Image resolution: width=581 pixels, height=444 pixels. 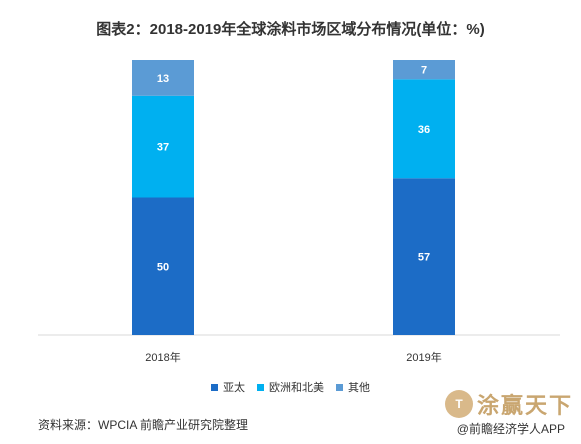 I want to click on x-tick-label: 2018年, so click(x=162, y=357).